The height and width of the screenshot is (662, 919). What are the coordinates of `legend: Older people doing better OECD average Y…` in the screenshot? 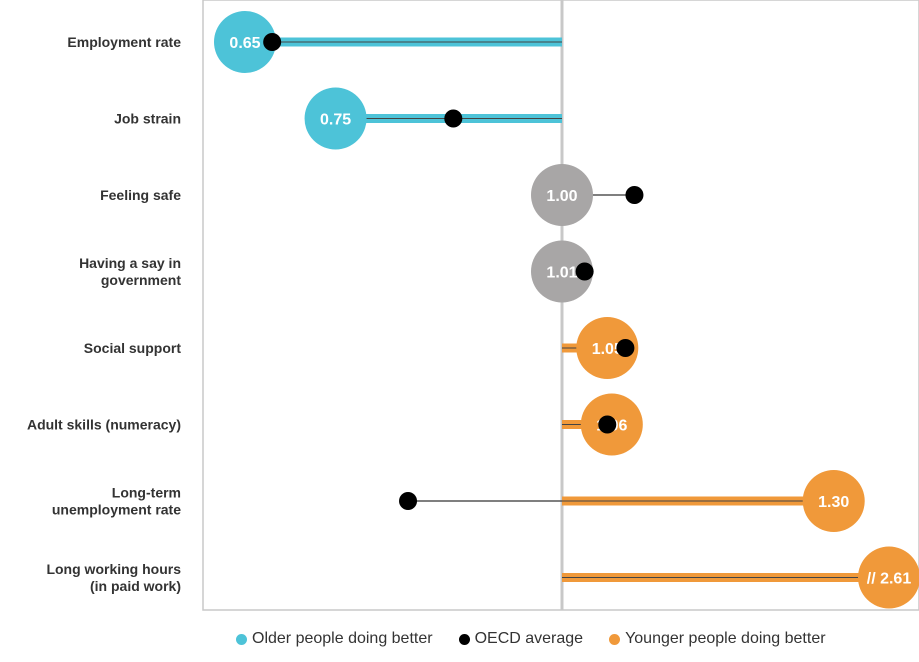 It's located at (531, 639).